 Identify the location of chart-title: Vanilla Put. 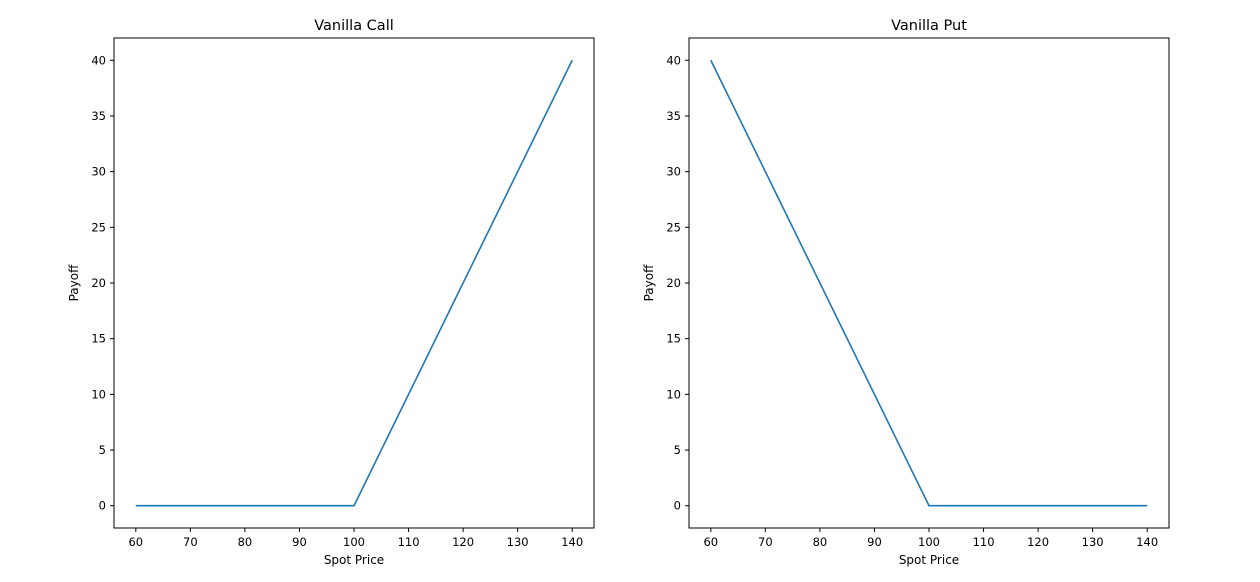
(929, 26).